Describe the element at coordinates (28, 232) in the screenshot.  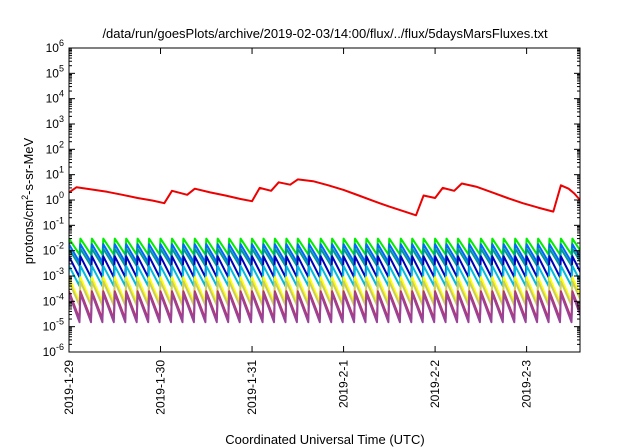
I see `y-axis-label-prefix: protons/cm` at that location.